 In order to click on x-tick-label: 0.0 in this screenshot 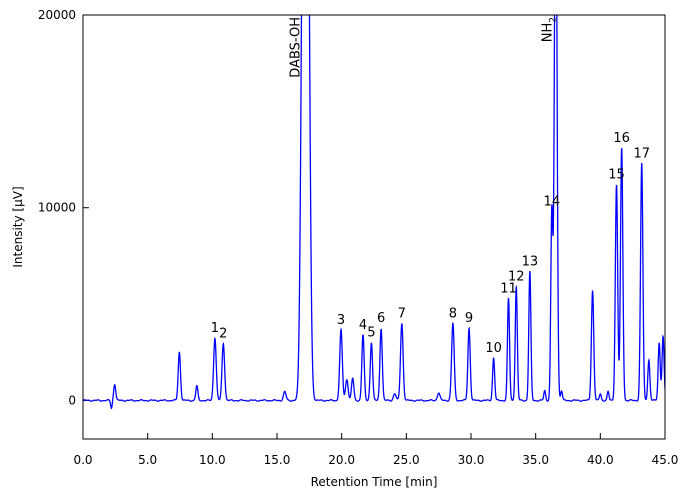, I will do `click(82, 460)`.